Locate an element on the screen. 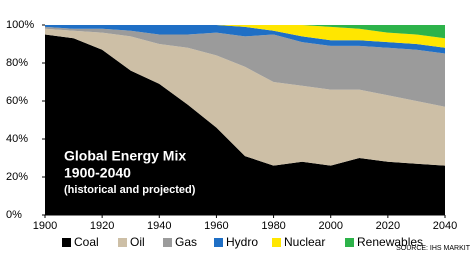 Image resolution: width=474 pixels, height=264 pixels. x-tick-label: 1980 is located at coordinates (273, 226).